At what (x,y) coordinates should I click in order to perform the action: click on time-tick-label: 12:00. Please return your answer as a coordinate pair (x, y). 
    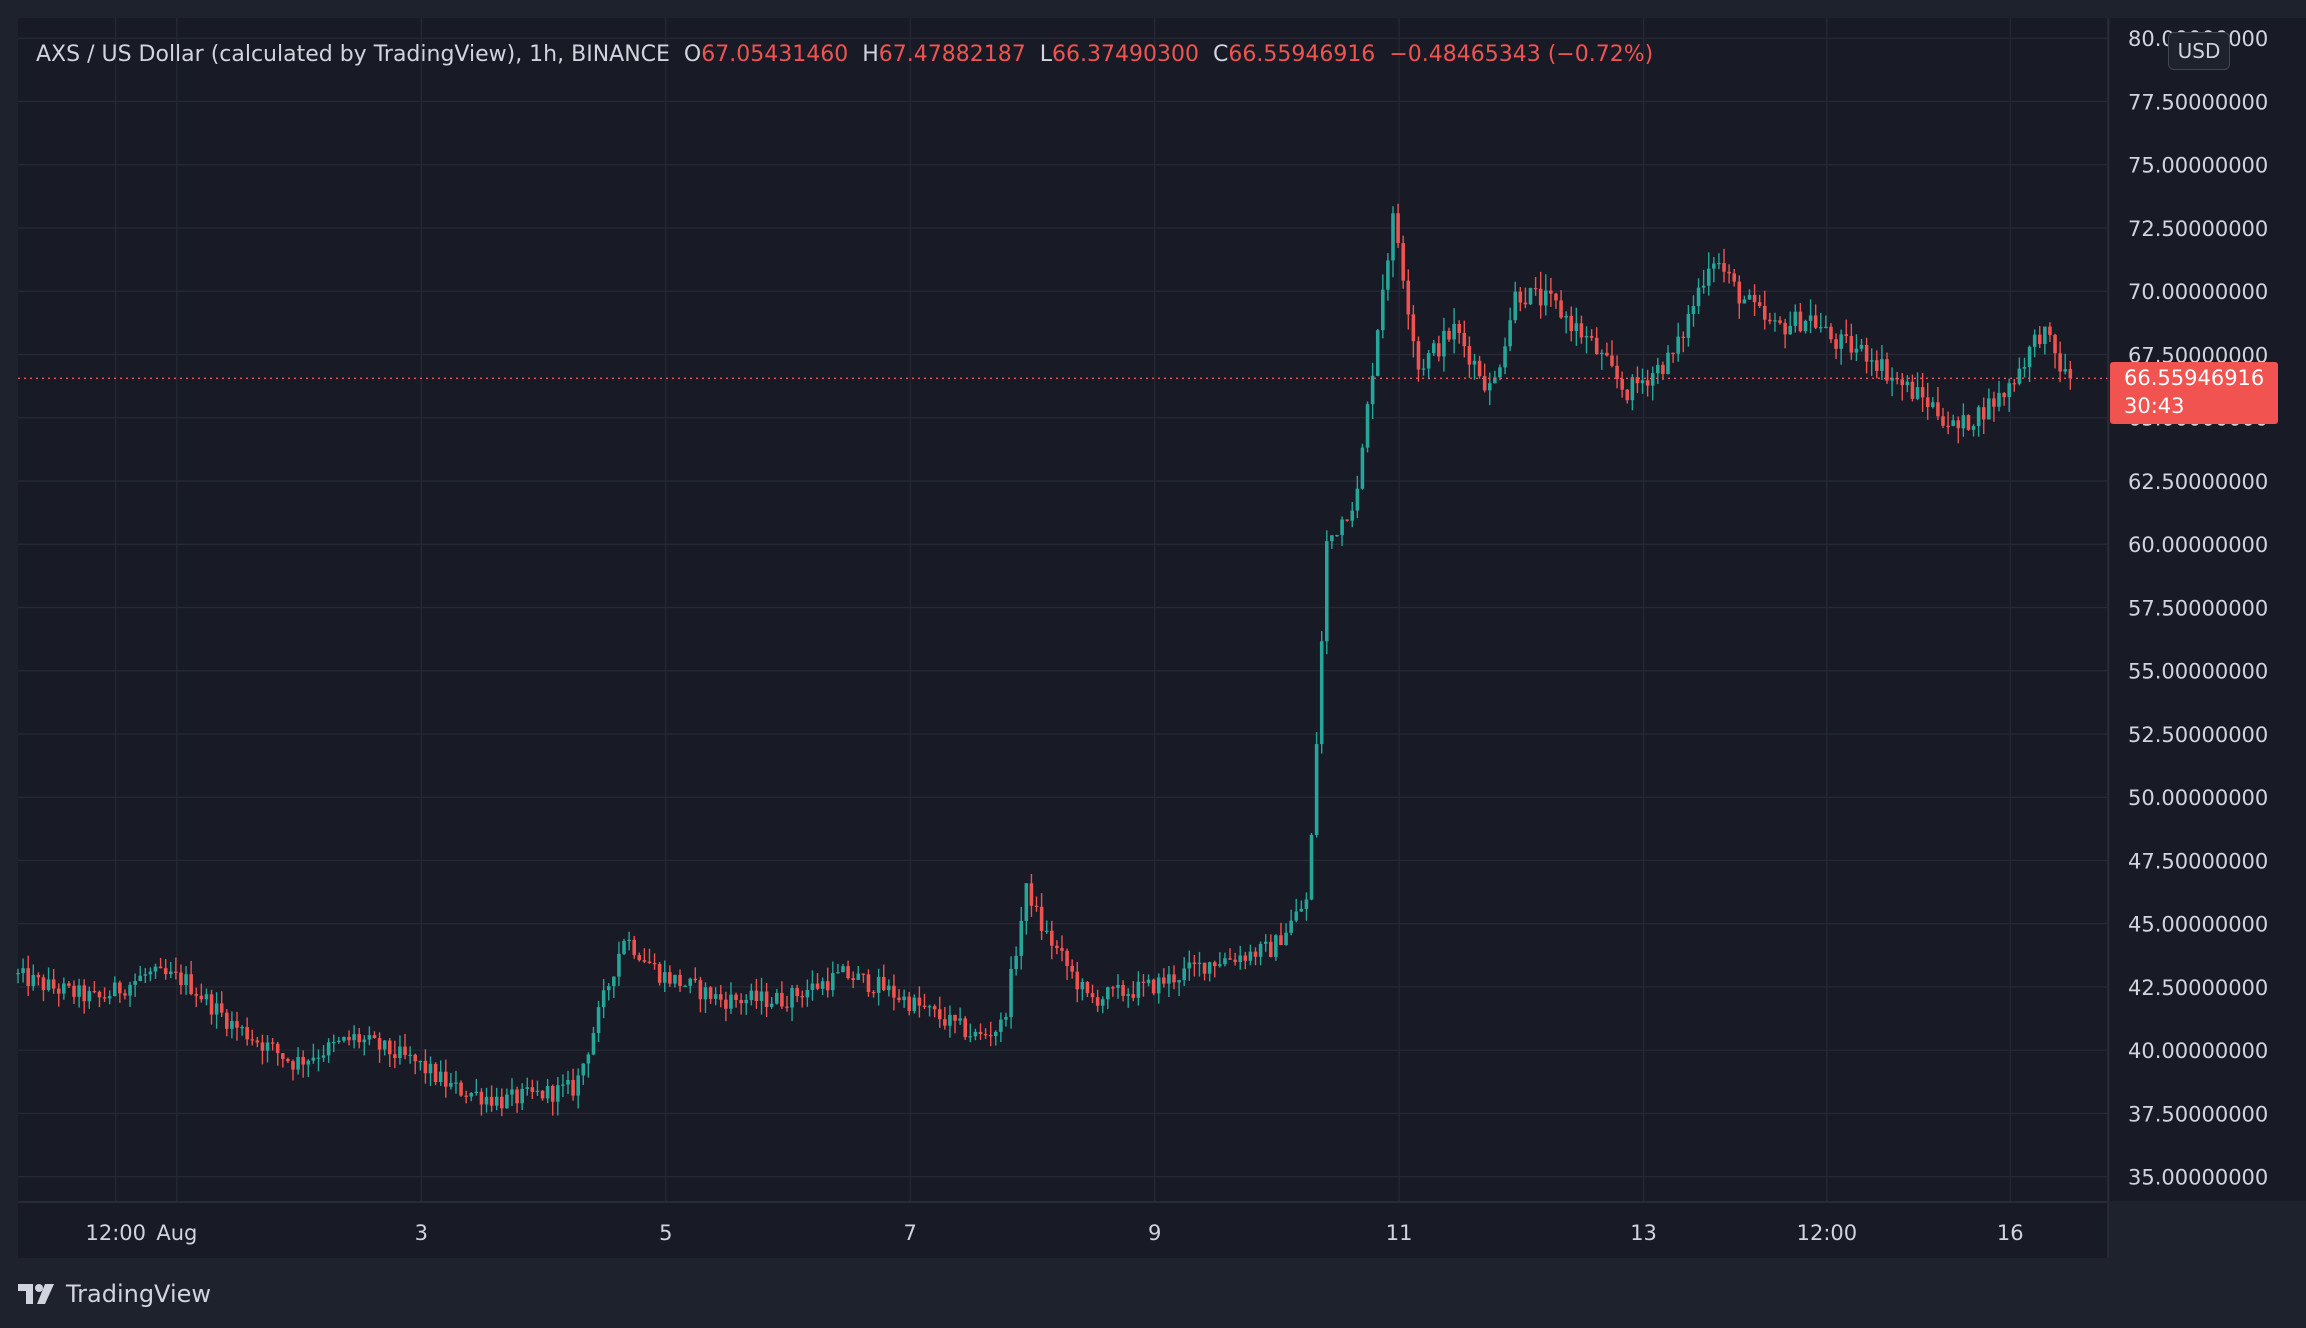
    Looking at the image, I should click on (1827, 1233).